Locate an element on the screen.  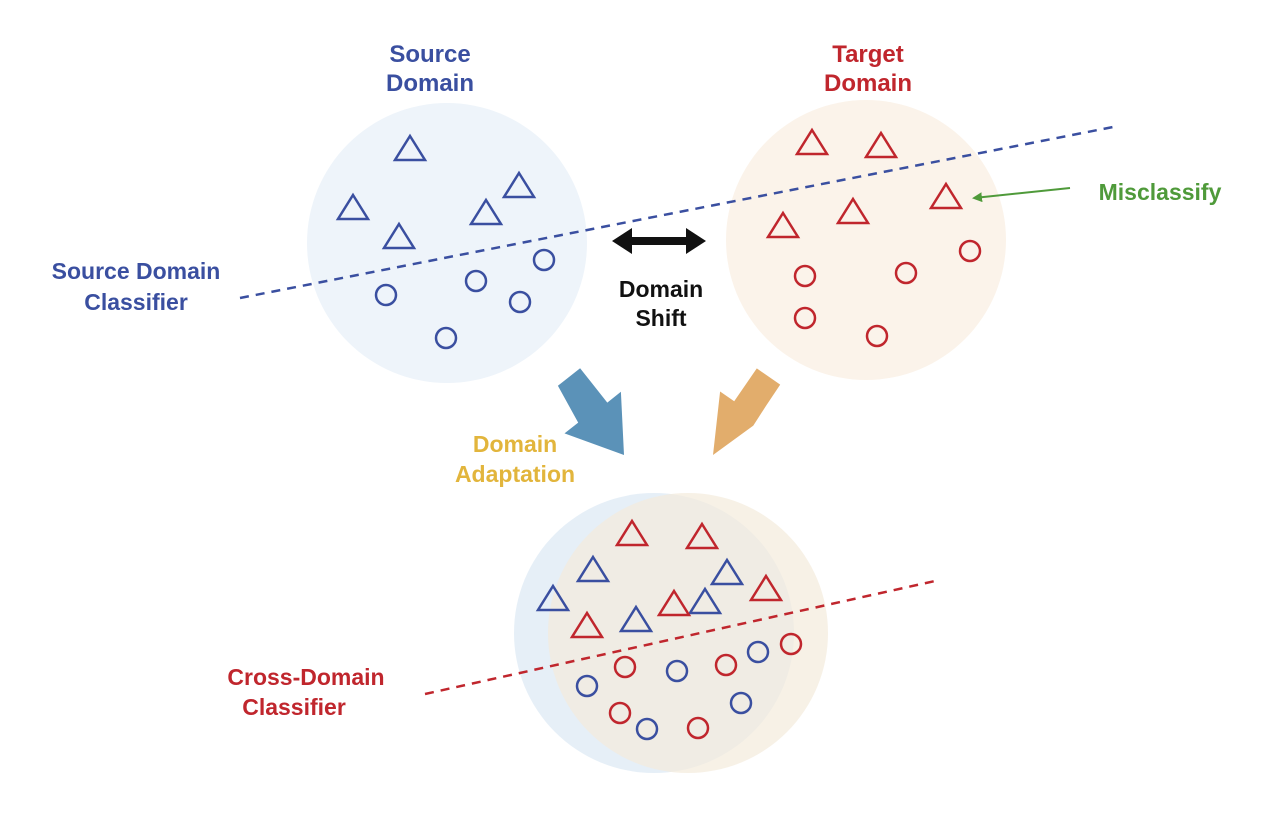
domain-shift-arrow-shaft is located at coordinates (658, 241).